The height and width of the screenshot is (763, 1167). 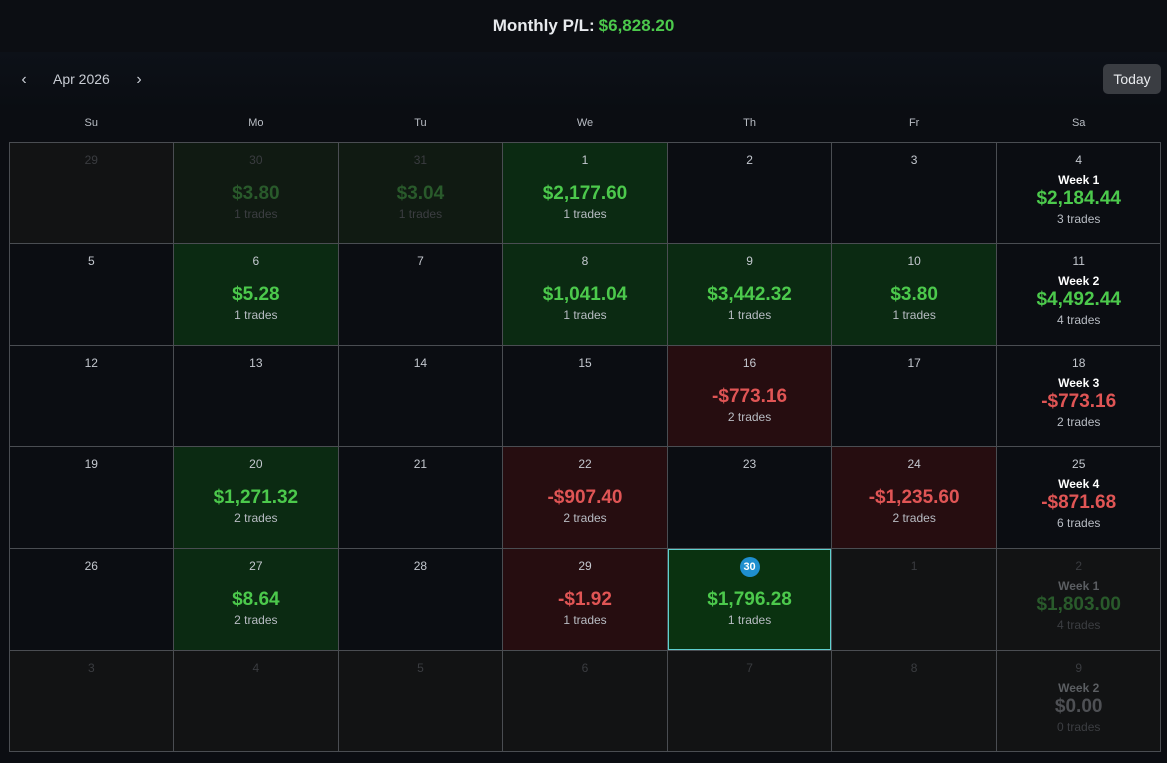 I want to click on today-badge: 30, so click(x=749, y=567).